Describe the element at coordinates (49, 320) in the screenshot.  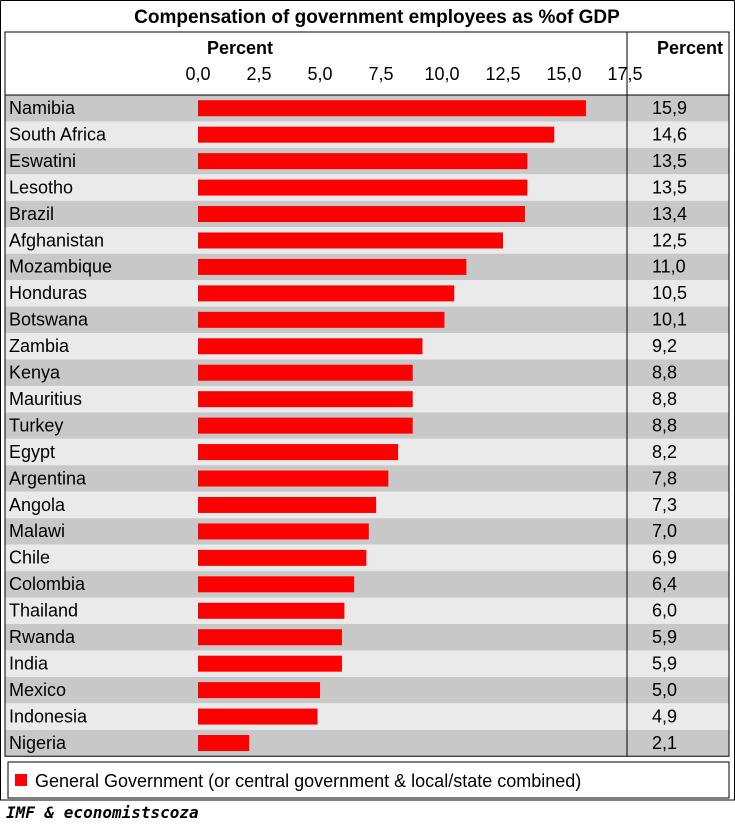
I see `category-label: Botswana` at that location.